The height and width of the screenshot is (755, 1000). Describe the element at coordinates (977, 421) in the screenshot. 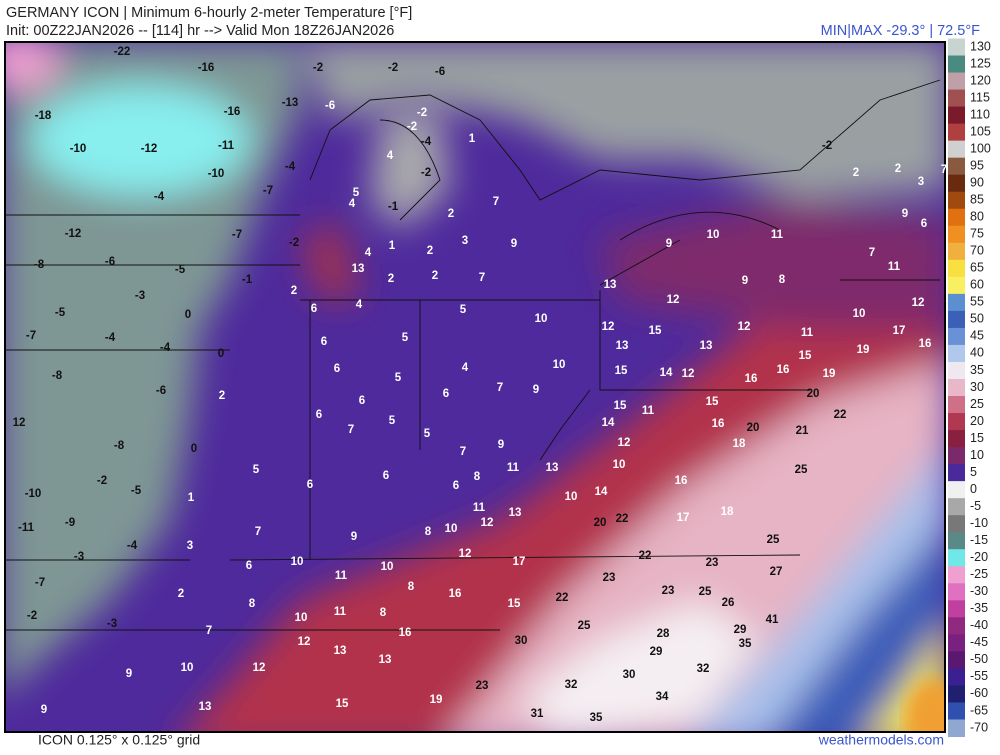

I see `colorbar-tick-label: 20` at that location.